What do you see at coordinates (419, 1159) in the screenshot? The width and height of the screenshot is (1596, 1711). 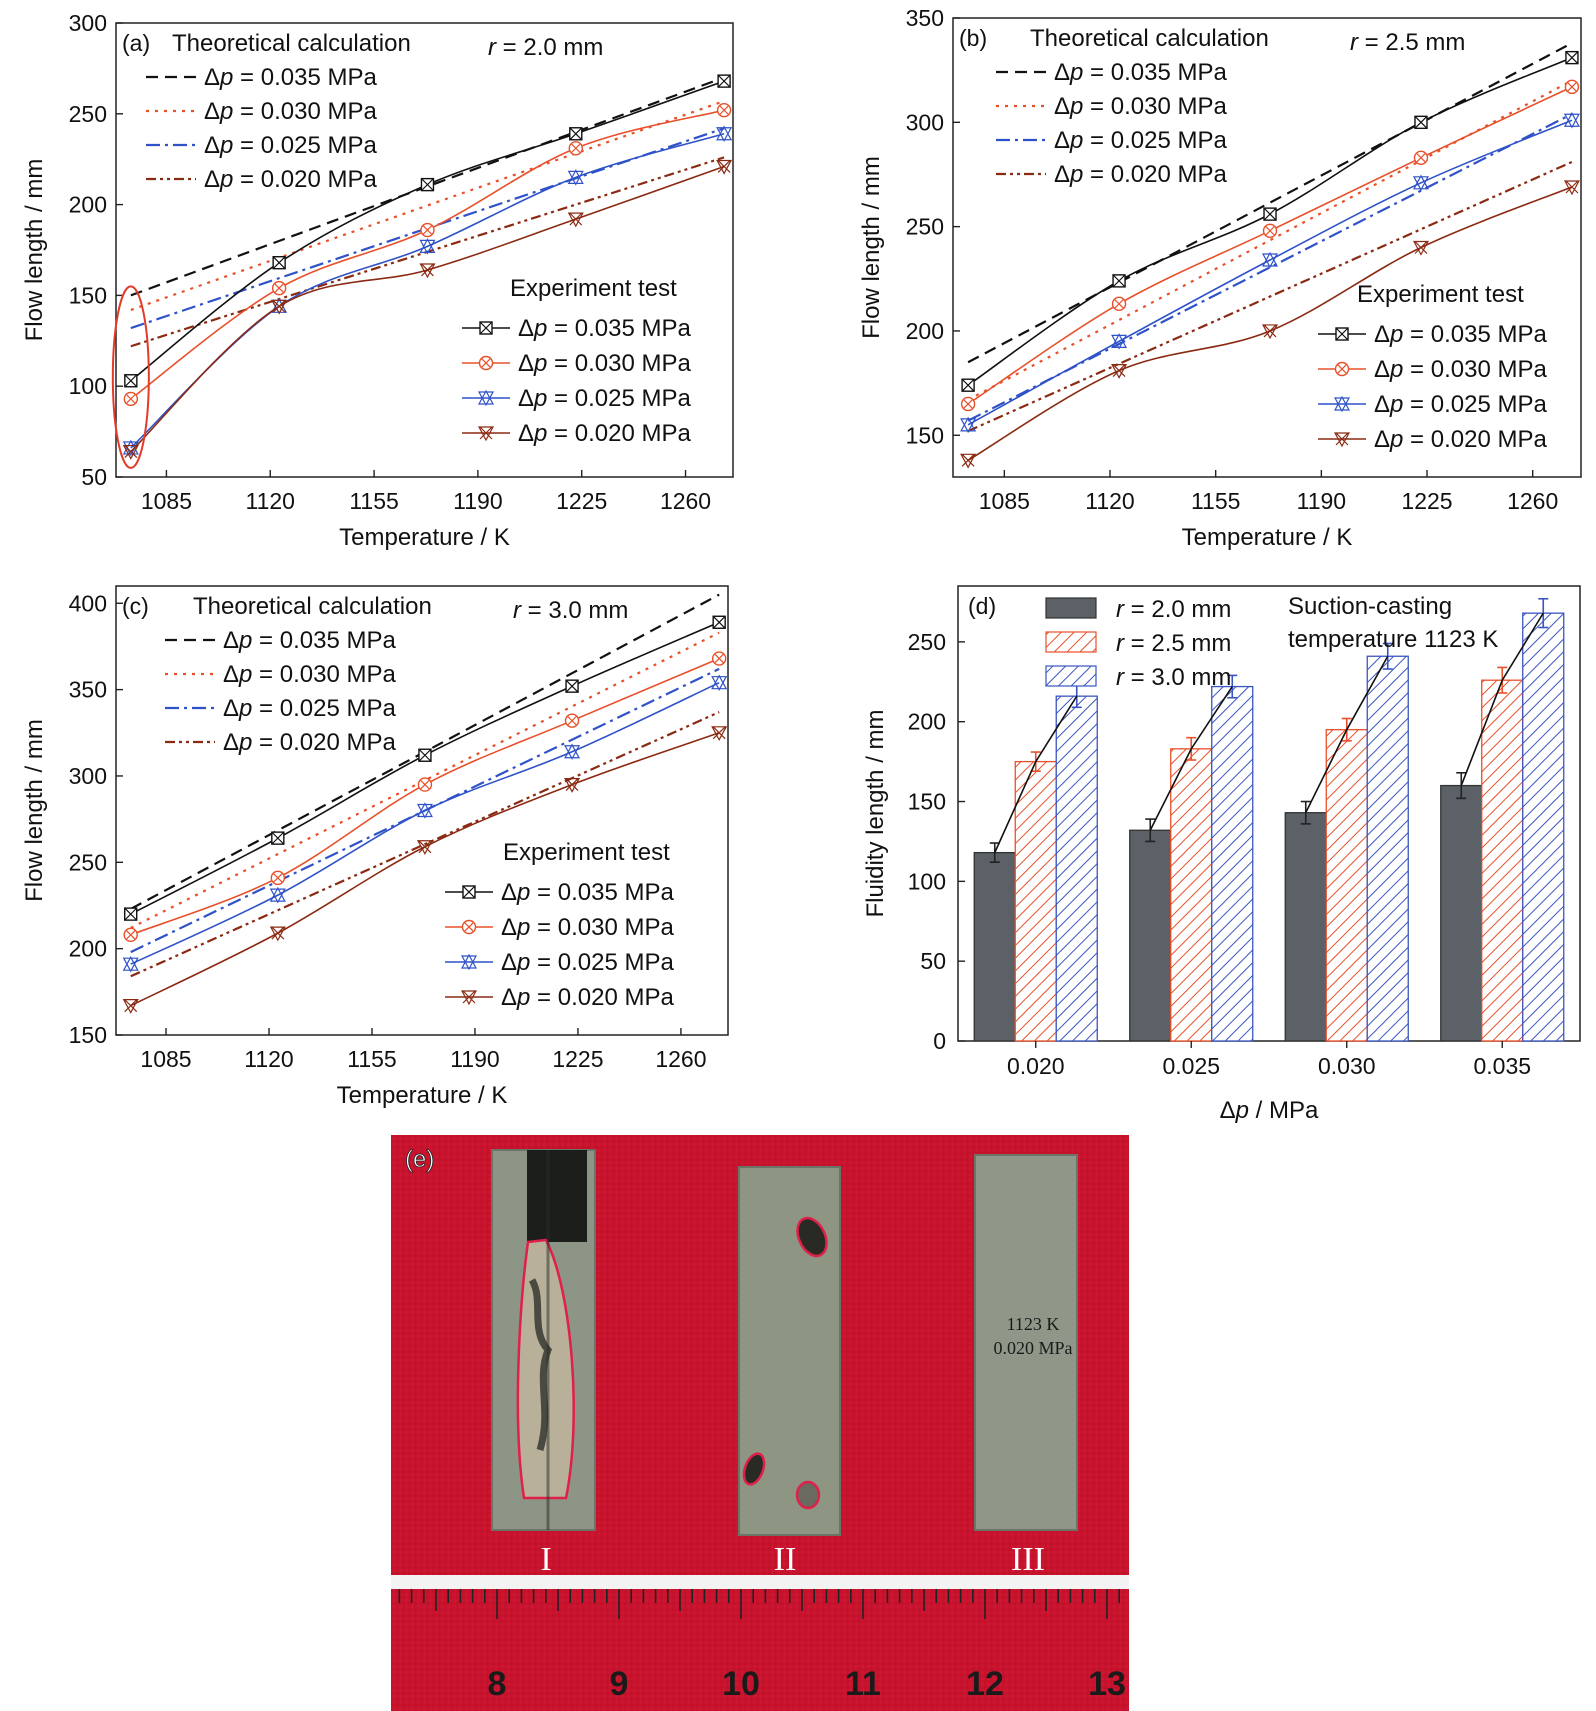 I see `panel-label: (e)` at bounding box center [419, 1159].